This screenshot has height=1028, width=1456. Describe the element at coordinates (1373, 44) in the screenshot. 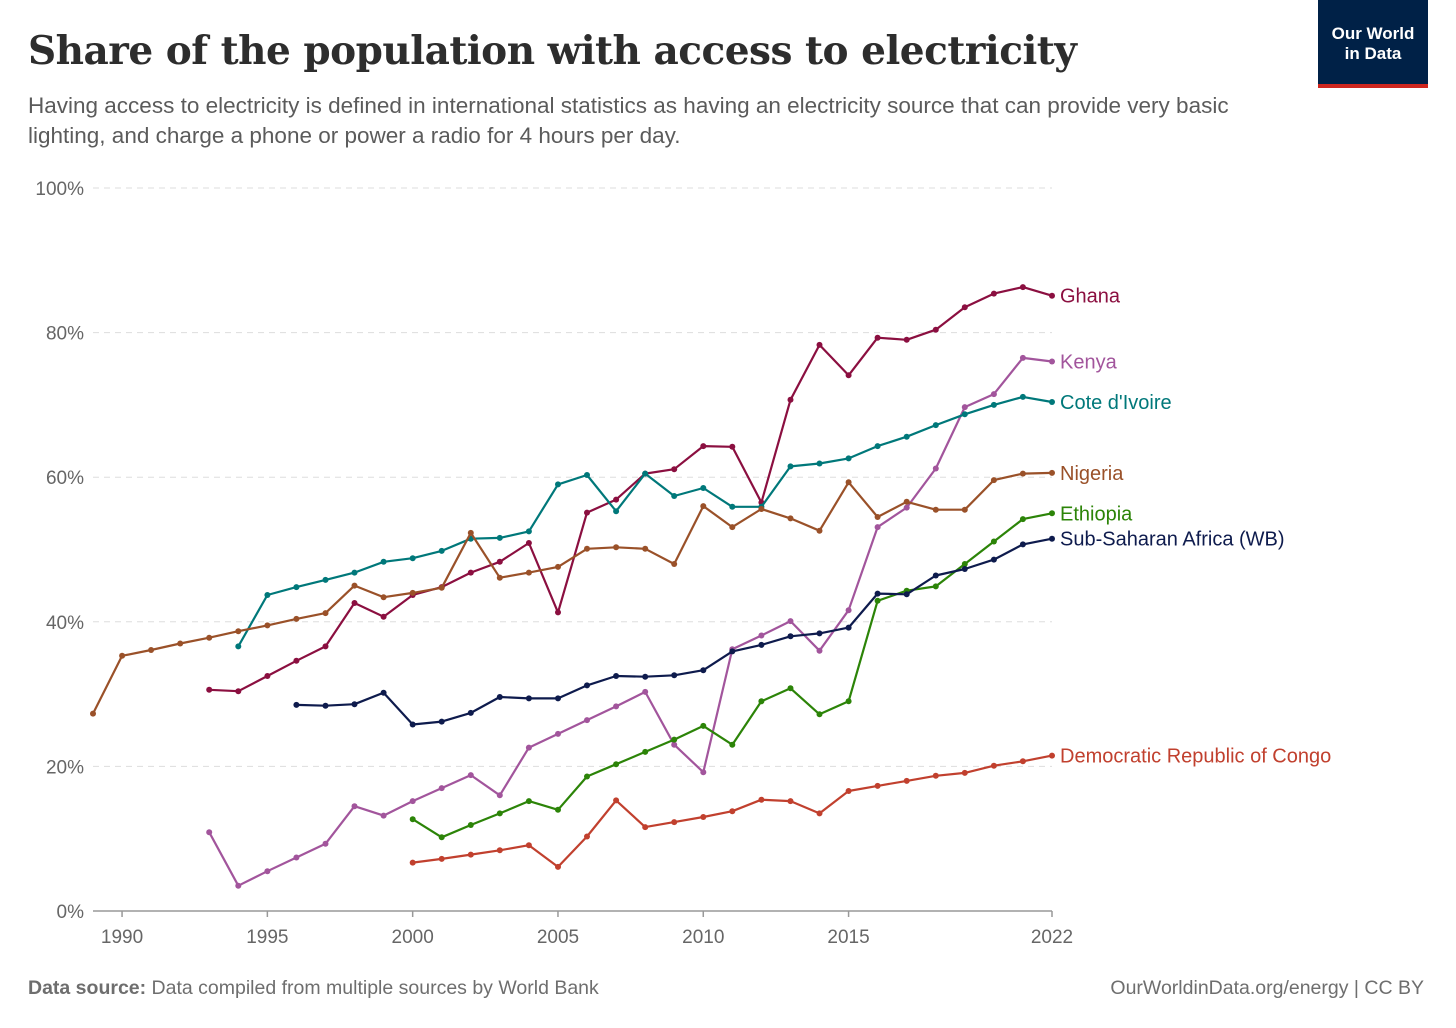

I see `owid-logo: Our World in Data` at that location.